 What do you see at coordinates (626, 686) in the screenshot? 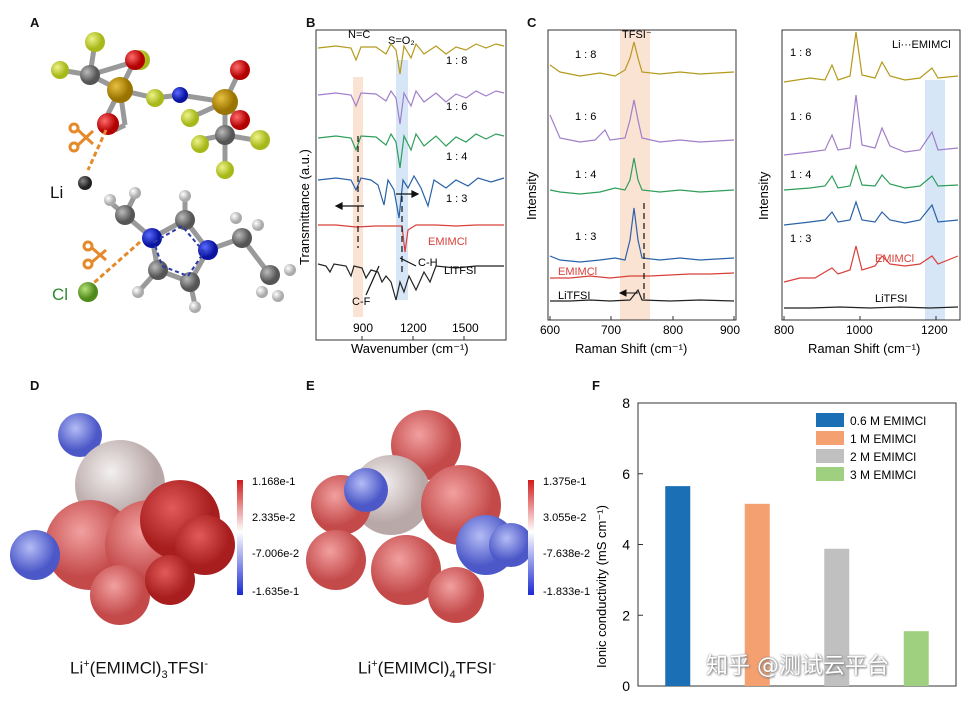
I see `f-ytick-label: 0` at bounding box center [626, 686].